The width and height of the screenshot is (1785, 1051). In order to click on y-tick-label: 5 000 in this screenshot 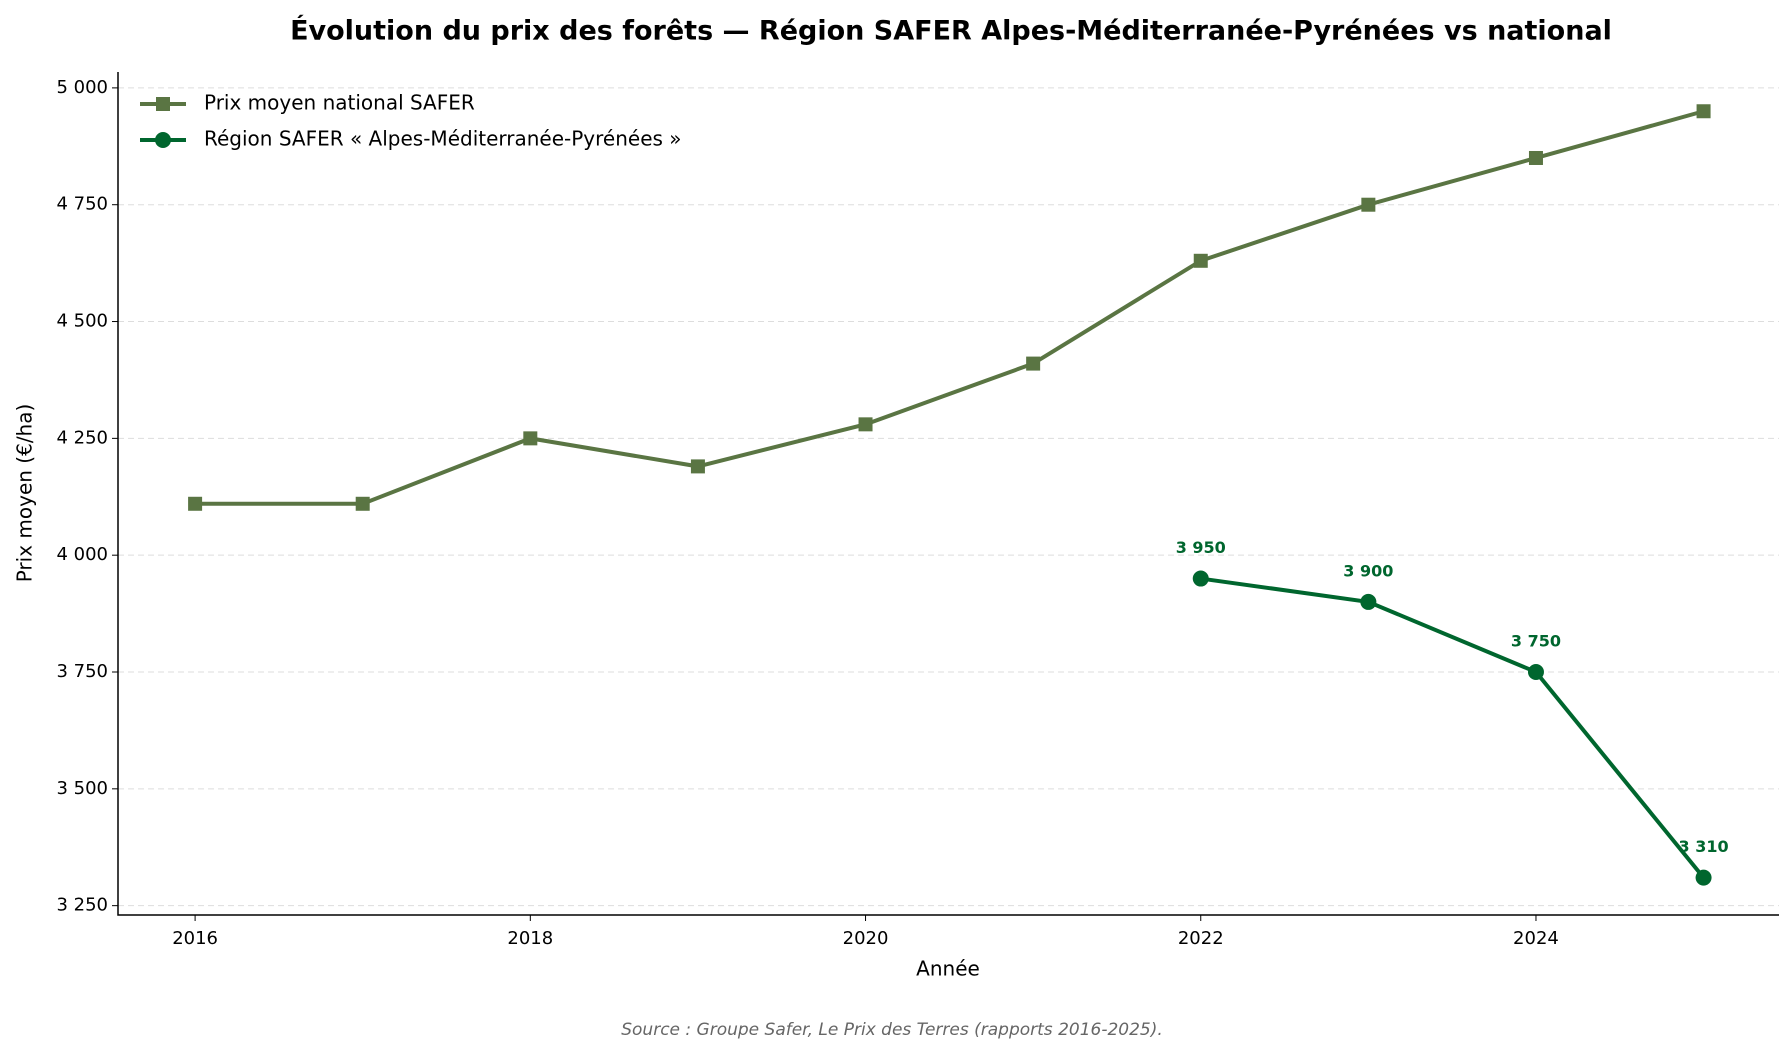, I will do `click(82, 87)`.